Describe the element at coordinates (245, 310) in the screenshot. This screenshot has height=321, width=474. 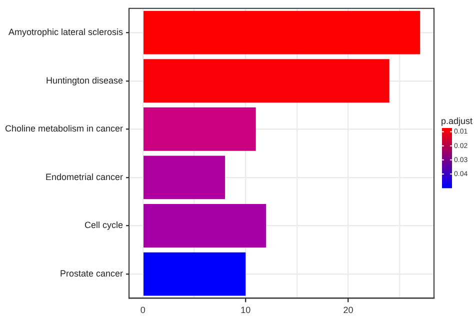
I see `x-tick-label: 10` at that location.